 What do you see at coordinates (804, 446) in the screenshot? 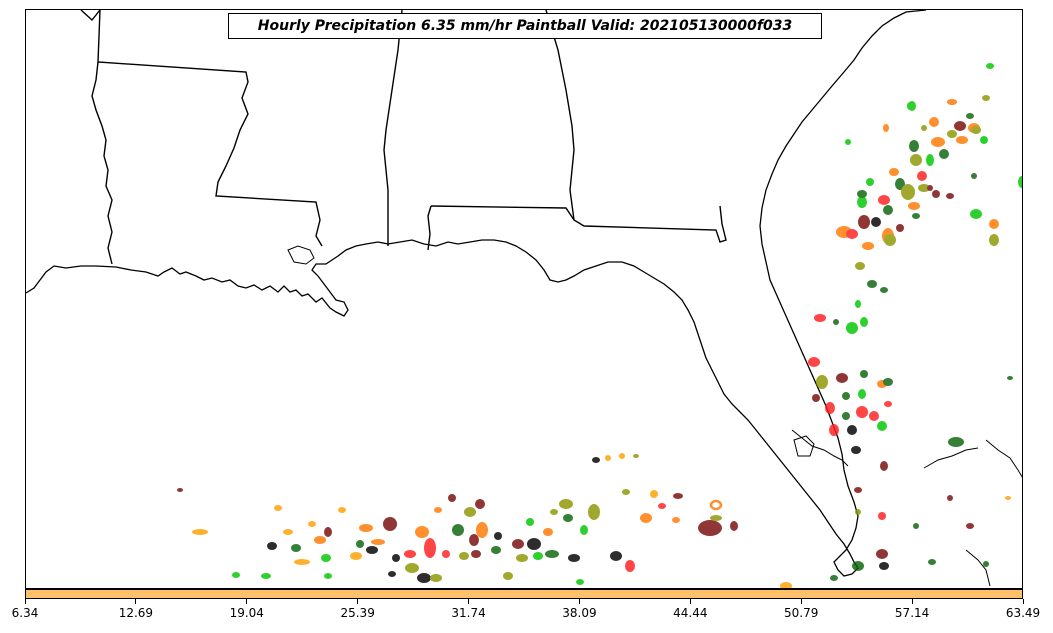
I see `lake` at bounding box center [804, 446].